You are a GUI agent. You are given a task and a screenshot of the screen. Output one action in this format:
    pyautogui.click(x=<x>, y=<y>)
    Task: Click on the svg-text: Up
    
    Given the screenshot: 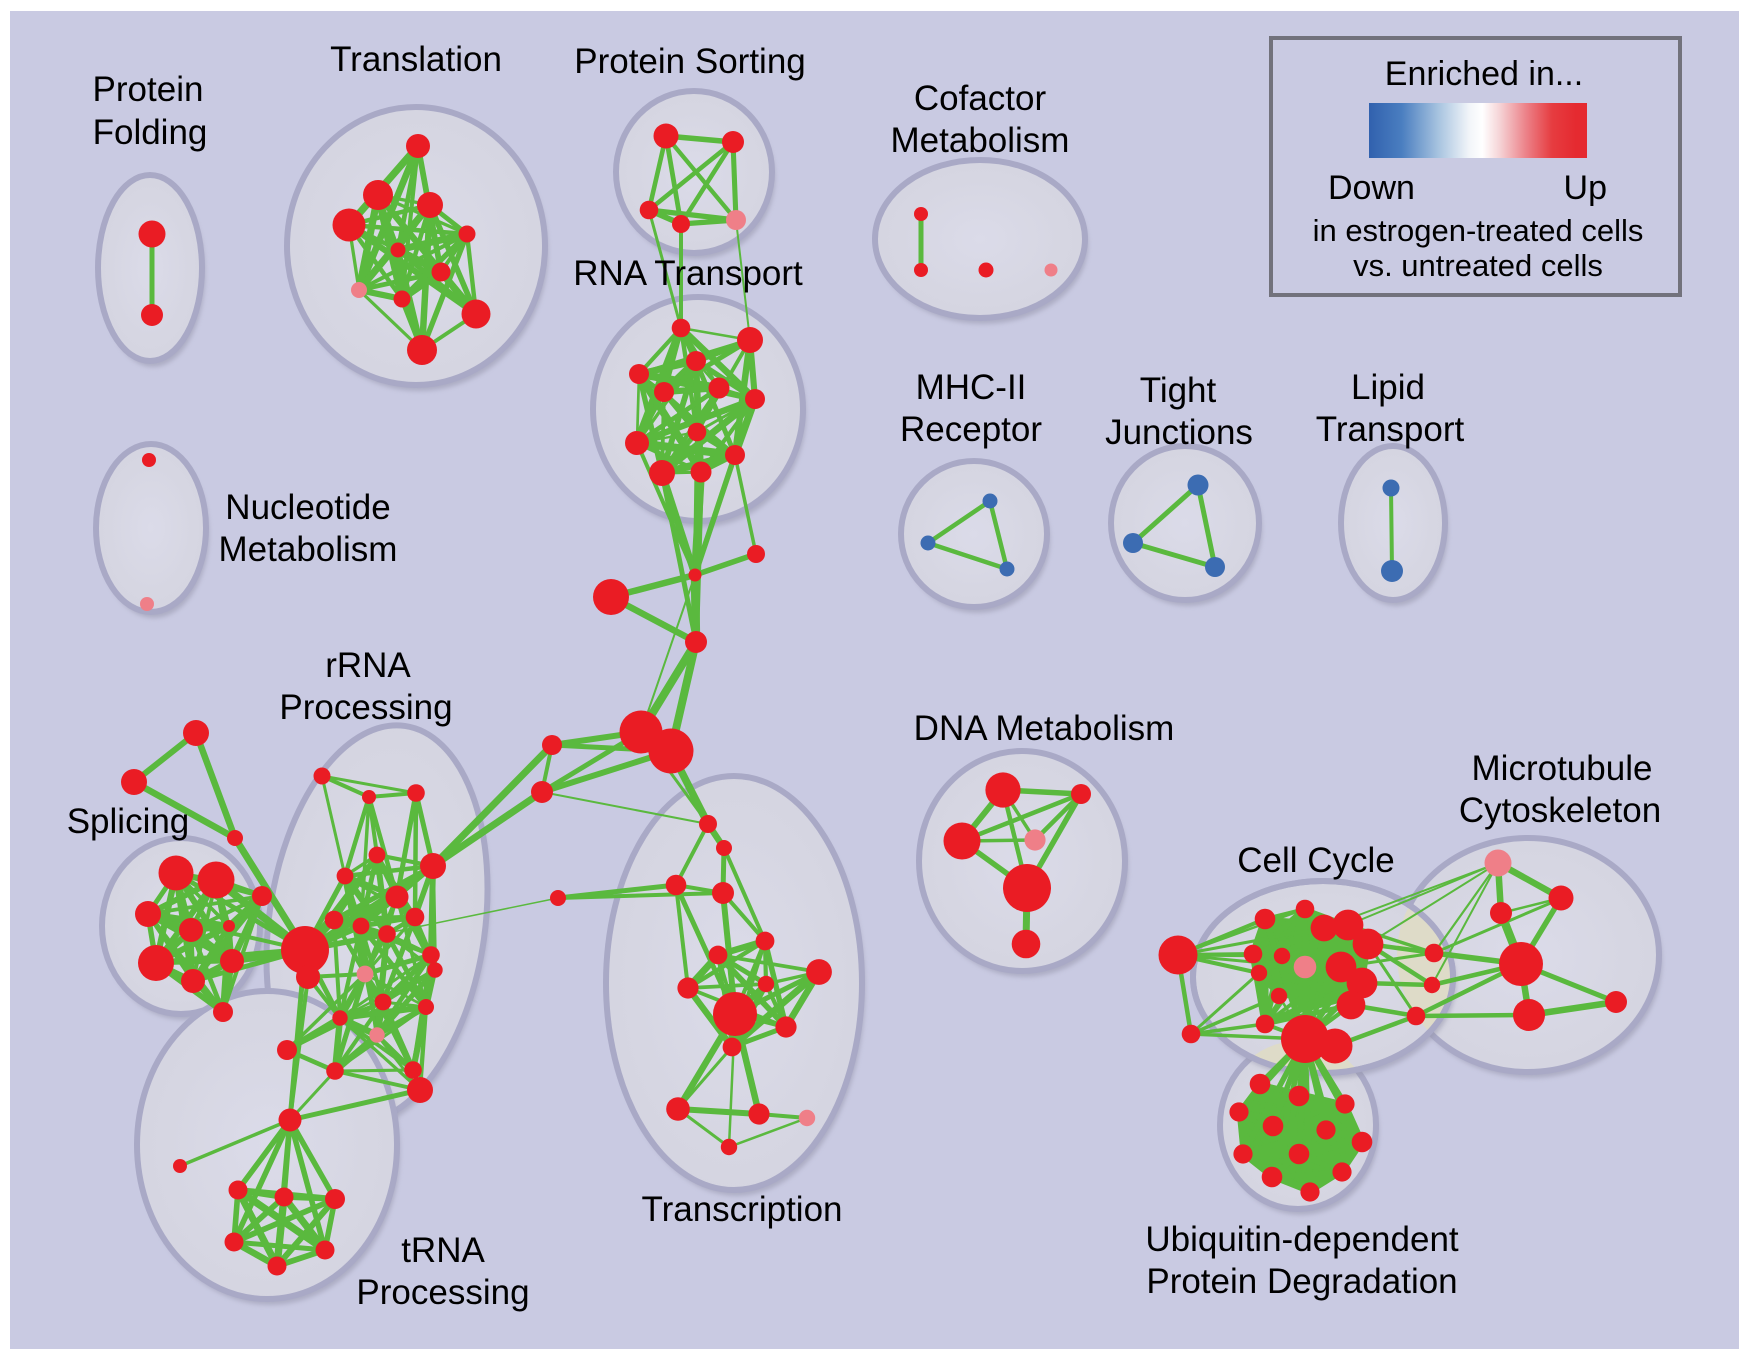 What is the action you would take?
    pyautogui.click(x=1585, y=188)
    